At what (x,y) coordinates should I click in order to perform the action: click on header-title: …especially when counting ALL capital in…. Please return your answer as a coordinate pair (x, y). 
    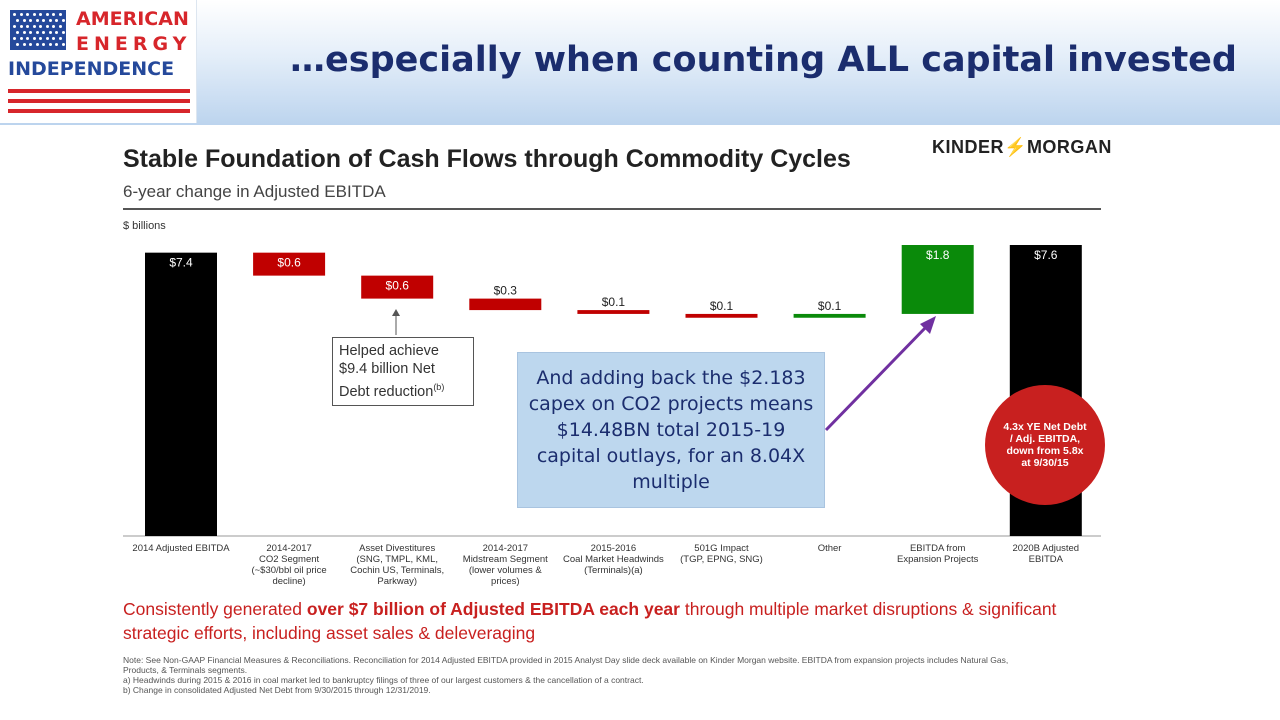
    Looking at the image, I should click on (763, 60).